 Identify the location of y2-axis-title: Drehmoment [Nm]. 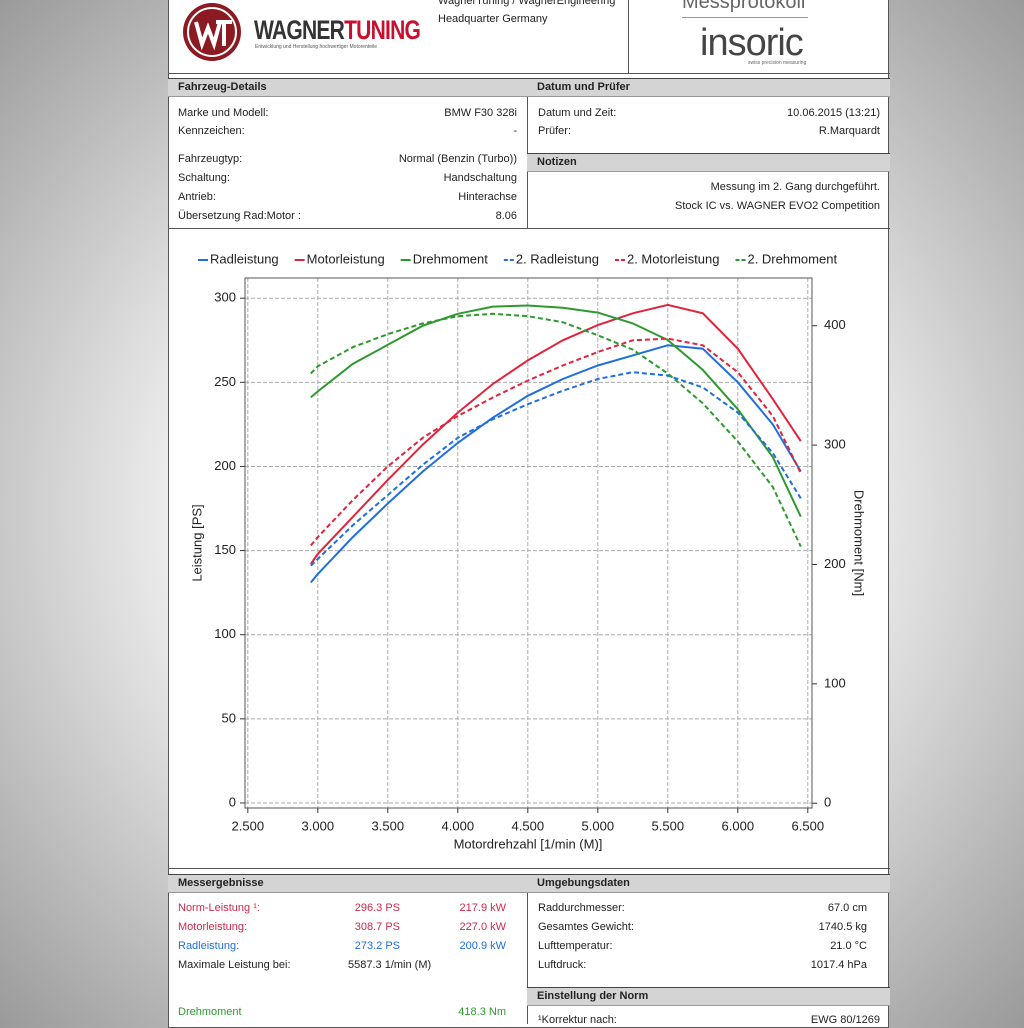
(859, 543).